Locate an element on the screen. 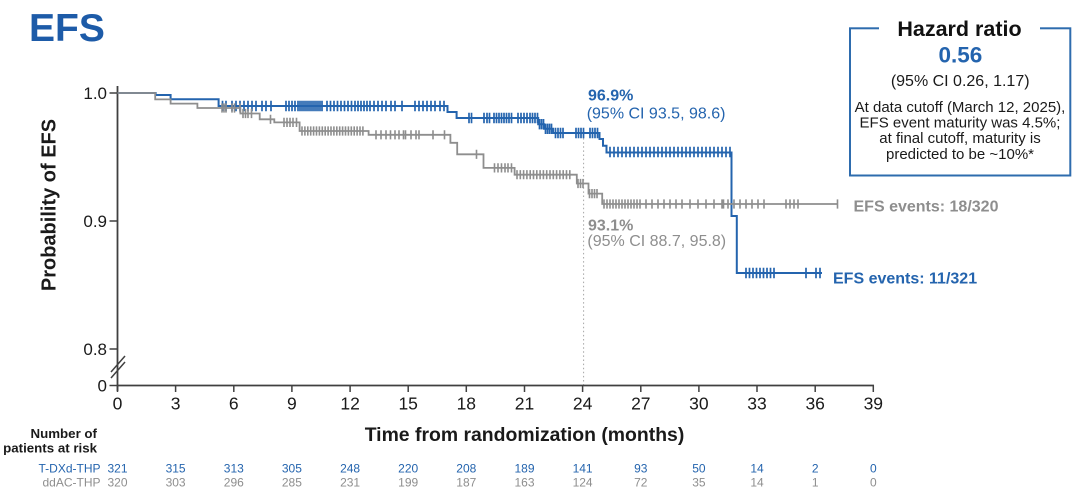  svg-text: 6 is located at coordinates (234, 404).